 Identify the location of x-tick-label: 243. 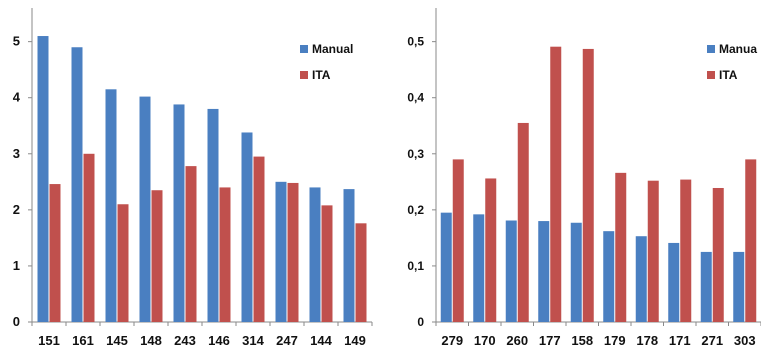
(185, 340).